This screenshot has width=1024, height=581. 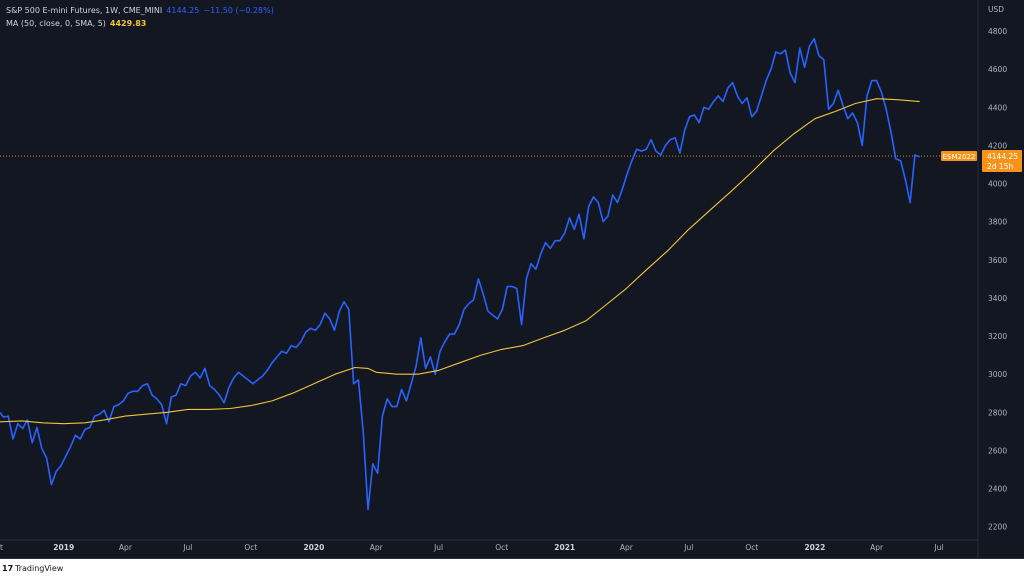 I want to click on x-tick-label: 2022, so click(x=814, y=547).